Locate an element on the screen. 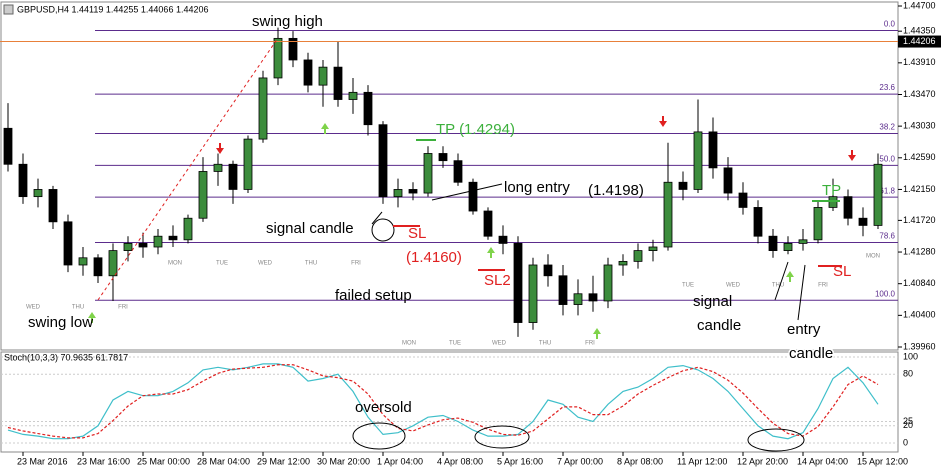 This screenshot has width=941, height=470. annotation: candle is located at coordinates (719, 325).